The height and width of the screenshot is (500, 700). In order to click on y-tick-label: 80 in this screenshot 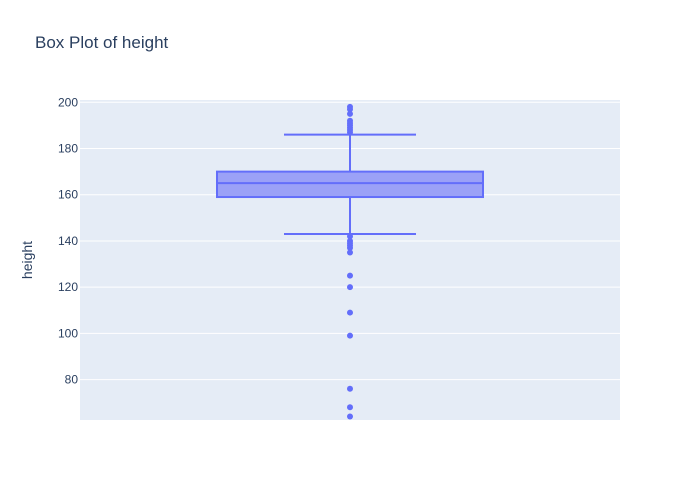, I will do `click(72, 380)`.